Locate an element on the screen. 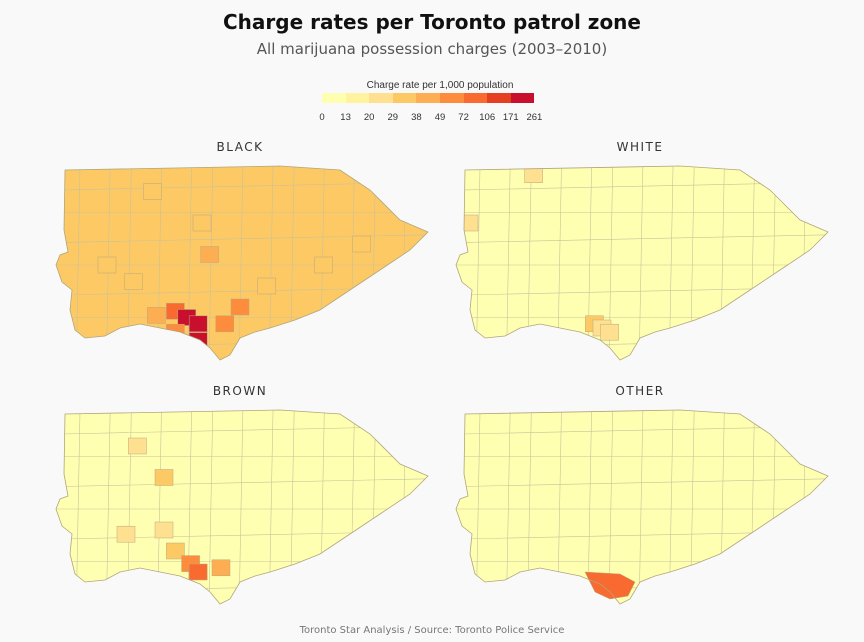  legend-tick-label: 29 is located at coordinates (393, 117).